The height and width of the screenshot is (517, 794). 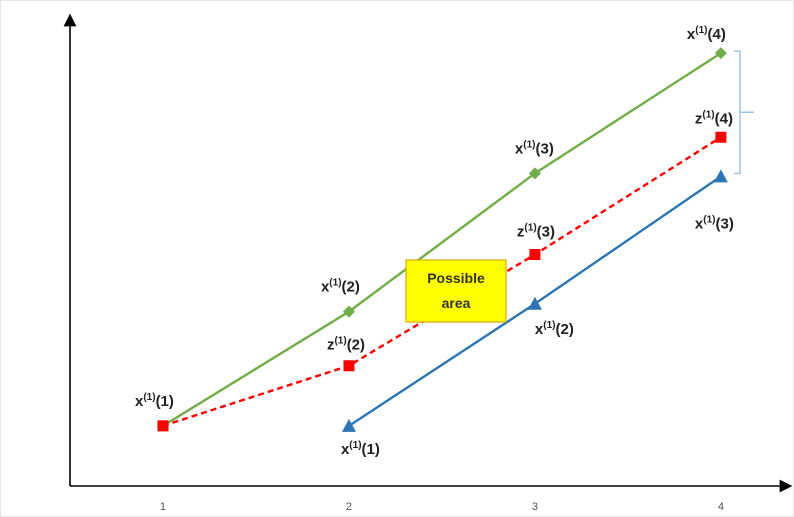 What do you see at coordinates (442, 507) in the screenshot?
I see `x-tick-labels: 1 2 3 4` at bounding box center [442, 507].